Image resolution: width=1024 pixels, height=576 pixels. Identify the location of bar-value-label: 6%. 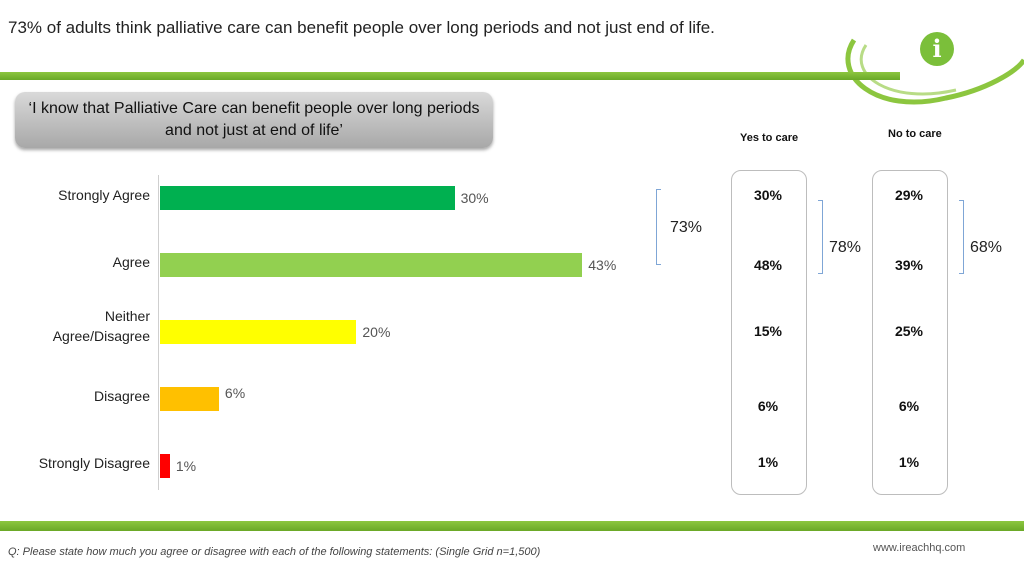
(235, 393).